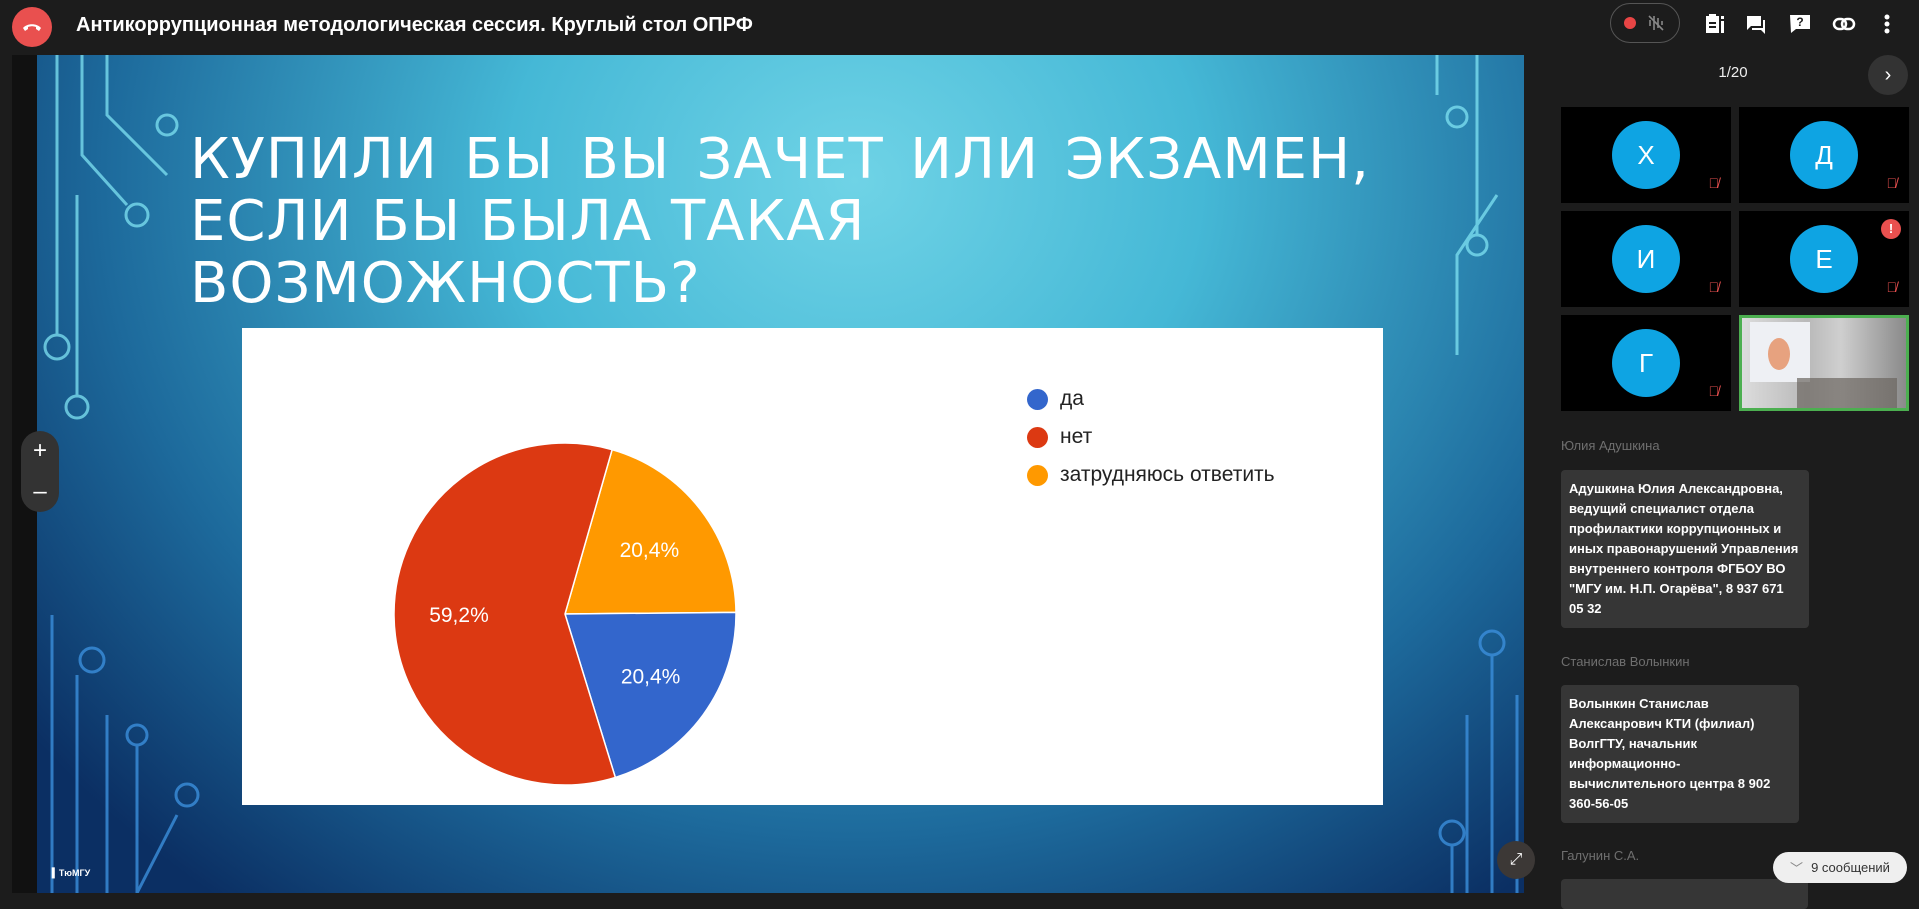 The image size is (1919, 909). What do you see at coordinates (1797, 868) in the screenshot?
I see `chevron-down-icon: ﹀` at bounding box center [1797, 868].